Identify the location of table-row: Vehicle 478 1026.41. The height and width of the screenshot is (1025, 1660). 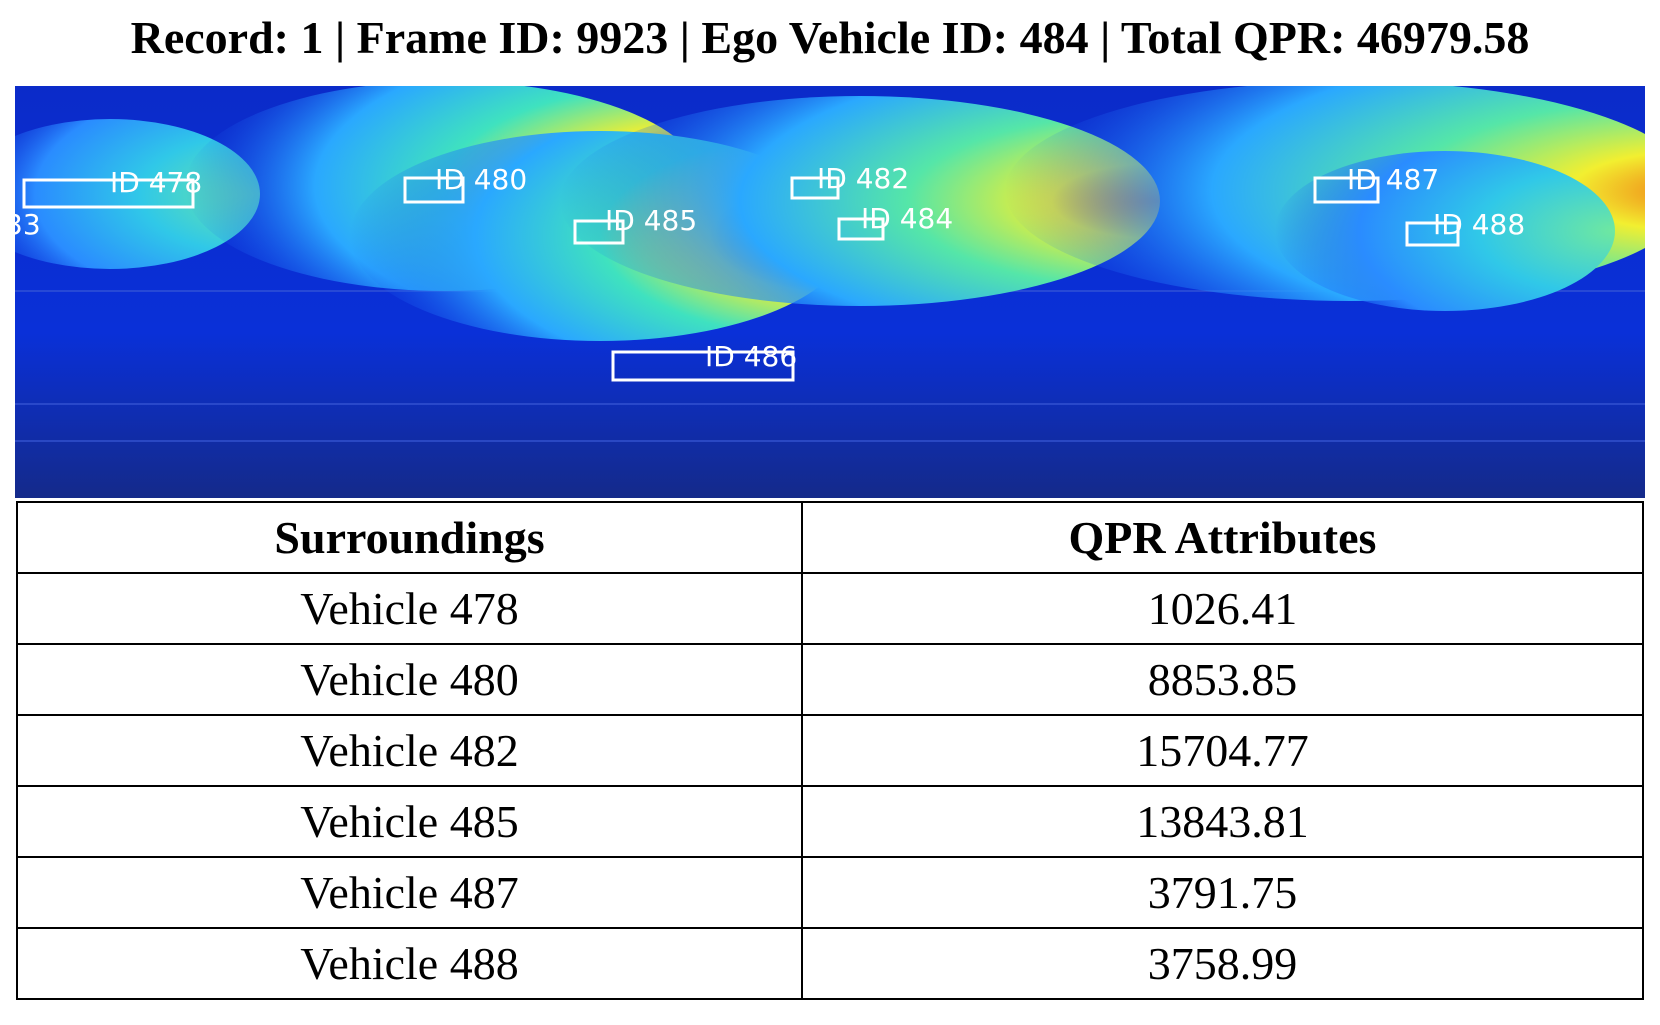
(830, 608).